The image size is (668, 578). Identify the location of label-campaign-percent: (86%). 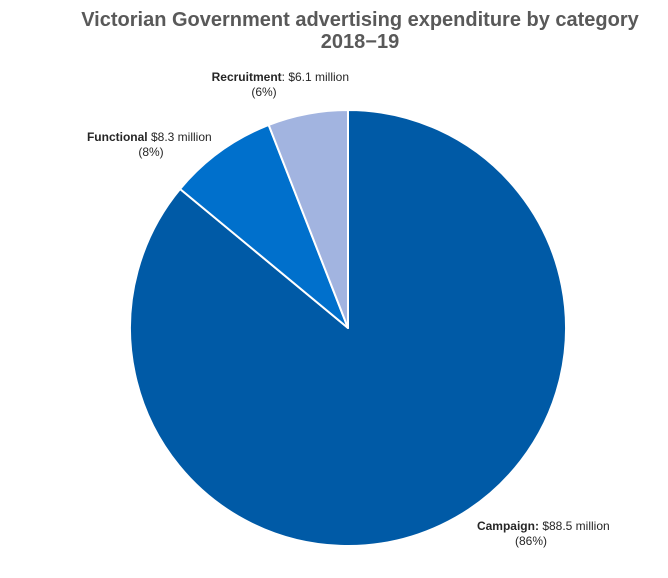
(531, 541).